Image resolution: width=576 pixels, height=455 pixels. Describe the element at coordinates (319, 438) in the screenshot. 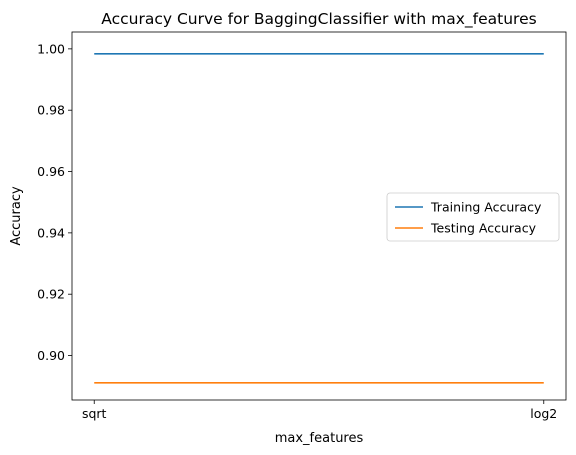

I see `x-axis-label: max_features` at that location.